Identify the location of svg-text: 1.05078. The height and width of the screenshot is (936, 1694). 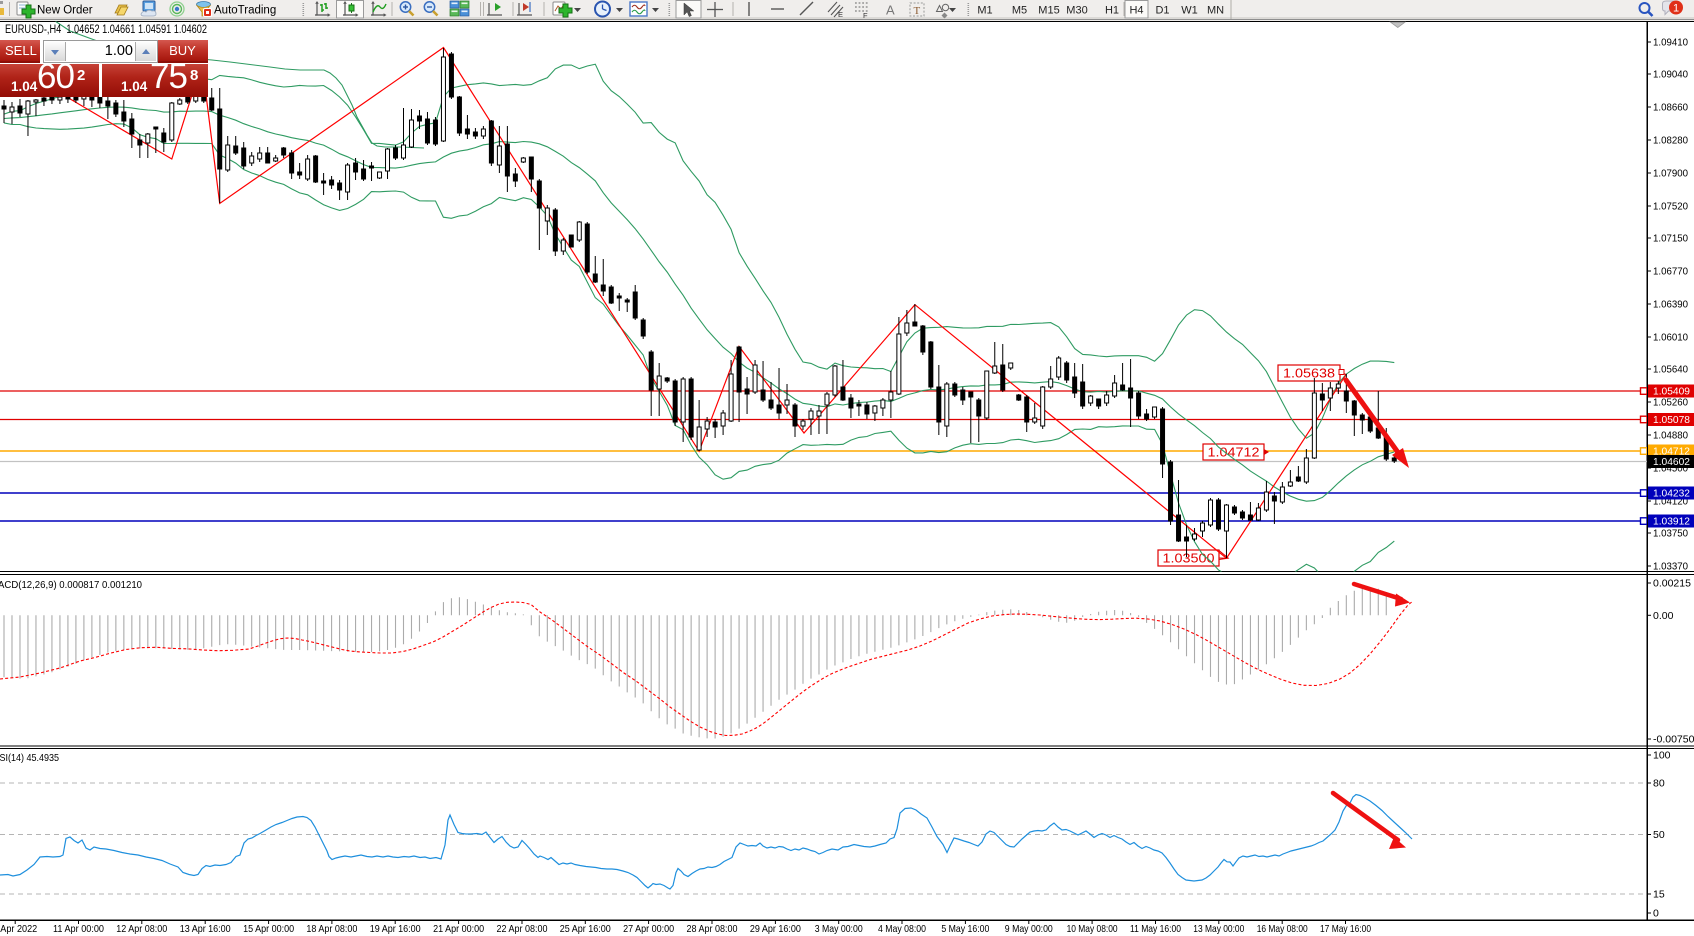
(1671, 420).